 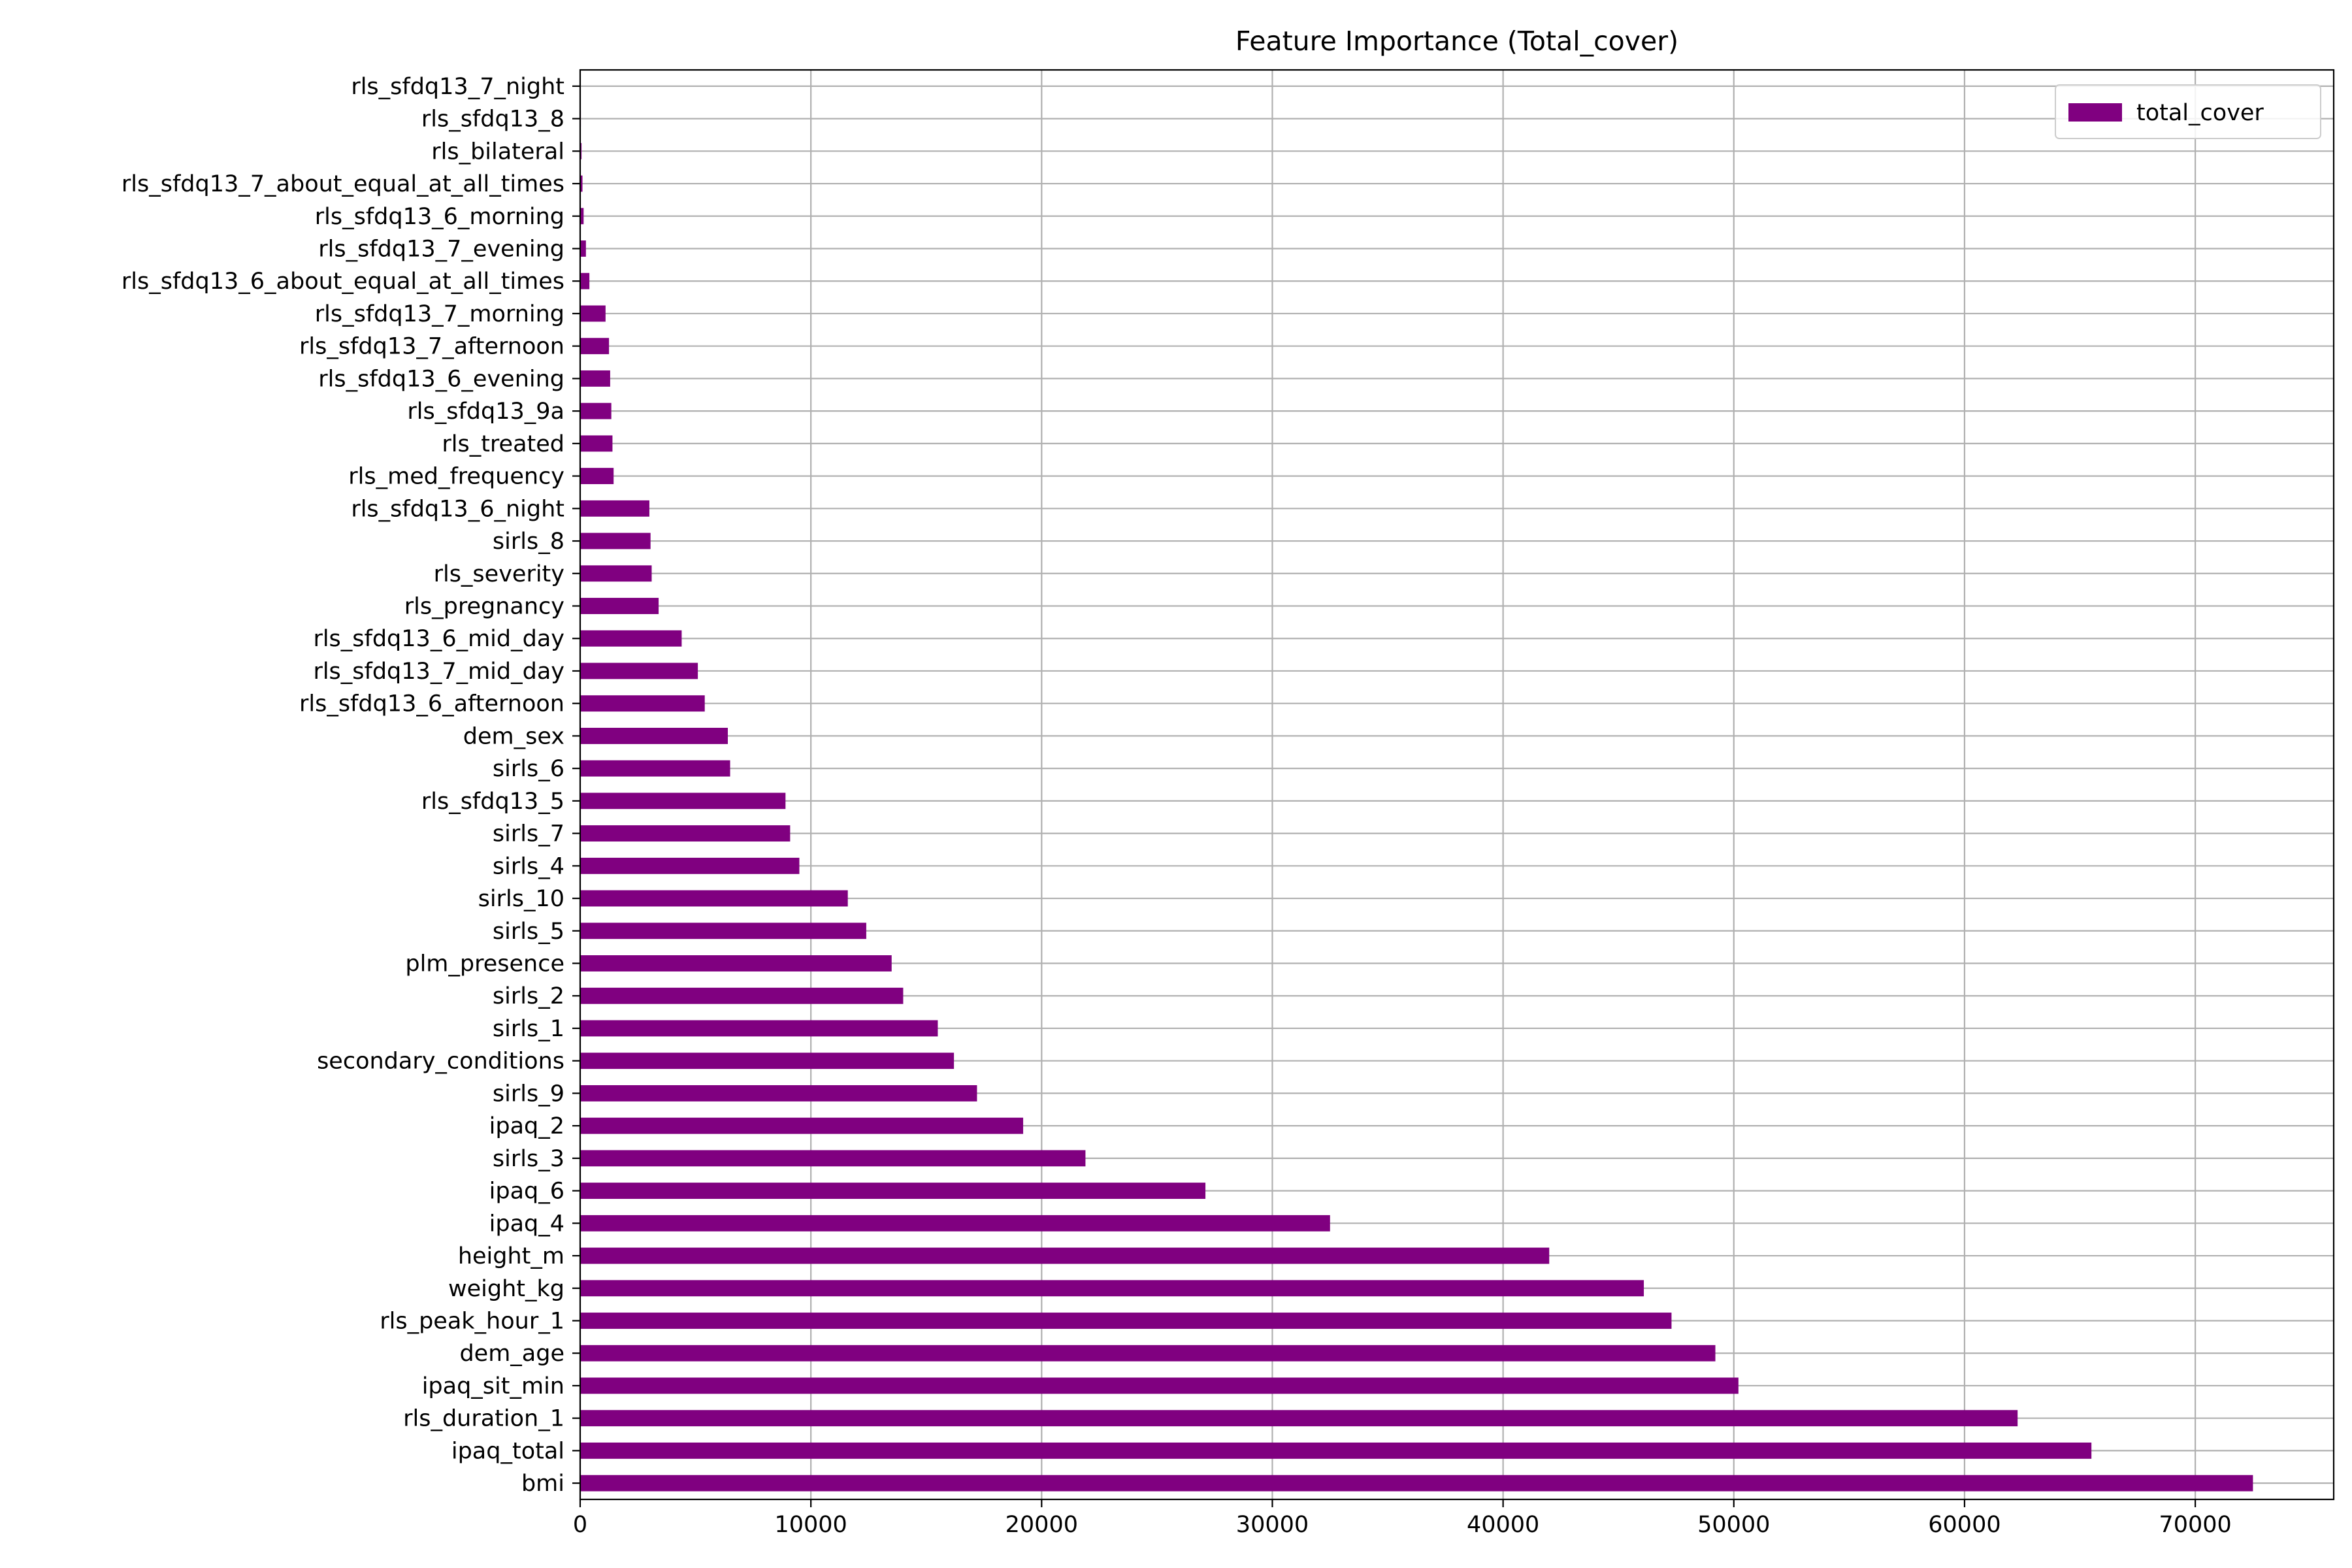 I want to click on legend-label: total_cover, so click(x=2200, y=113).